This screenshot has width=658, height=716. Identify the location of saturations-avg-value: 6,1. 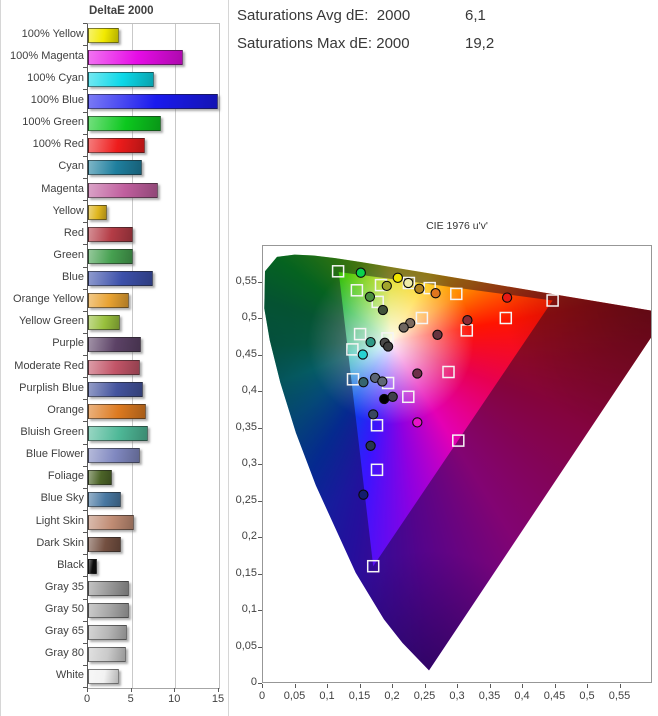
(475, 15).